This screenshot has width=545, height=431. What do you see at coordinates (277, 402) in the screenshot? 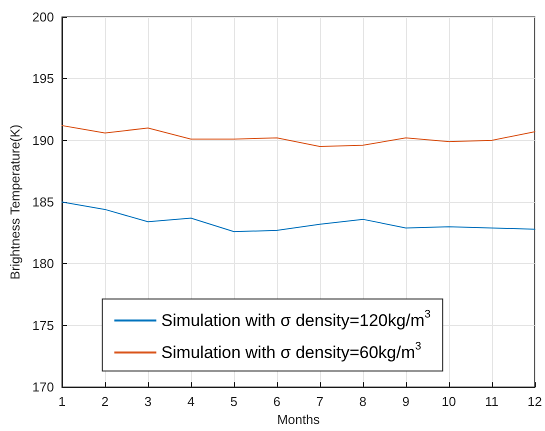
I see `x-tick-label: 6` at bounding box center [277, 402].